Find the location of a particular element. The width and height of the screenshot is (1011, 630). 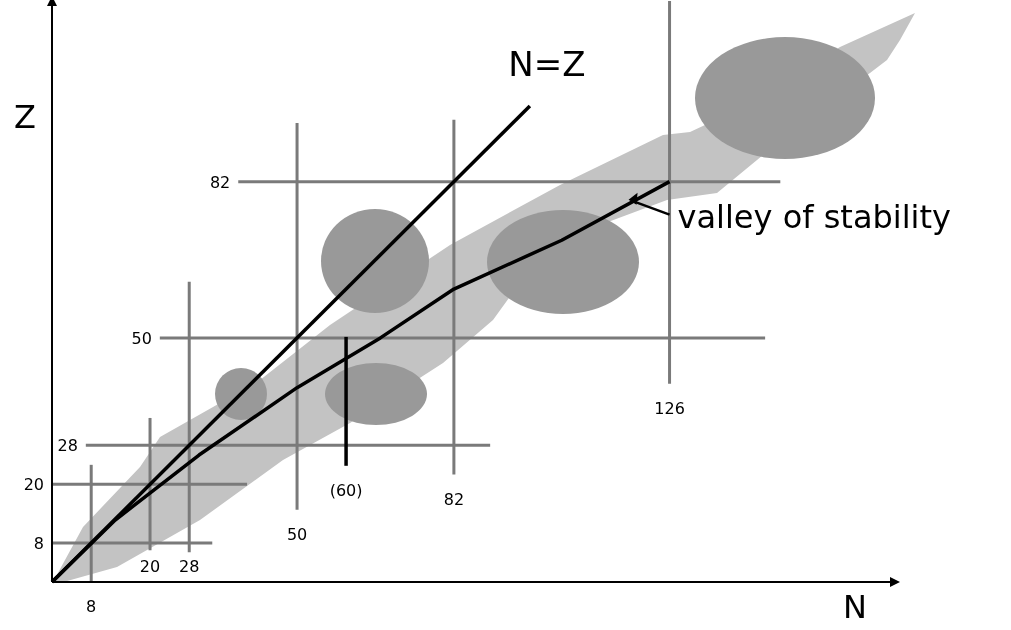

annotation: 126 is located at coordinates (669, 408).